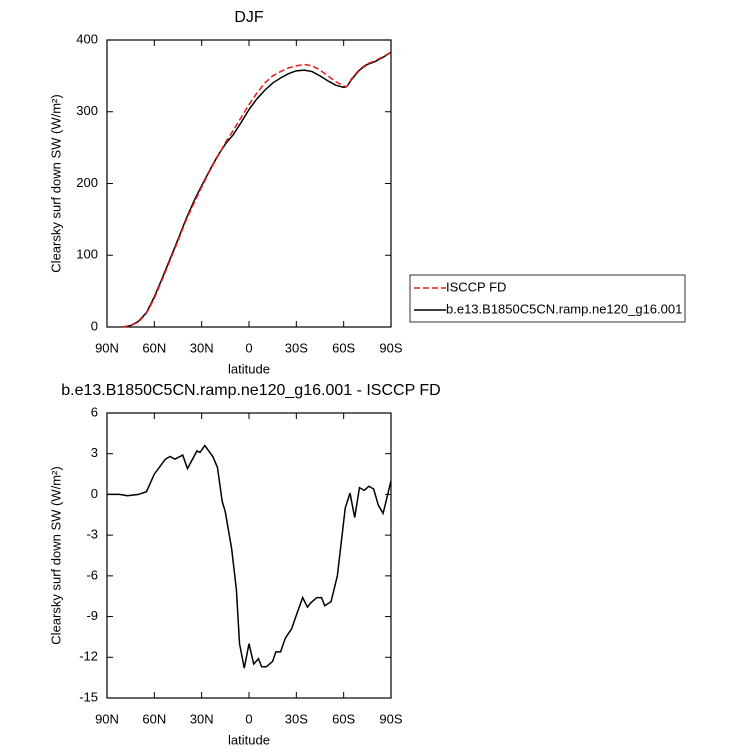  Describe the element at coordinates (94, 411) in the screenshot. I see `y-tick-label: 6` at that location.